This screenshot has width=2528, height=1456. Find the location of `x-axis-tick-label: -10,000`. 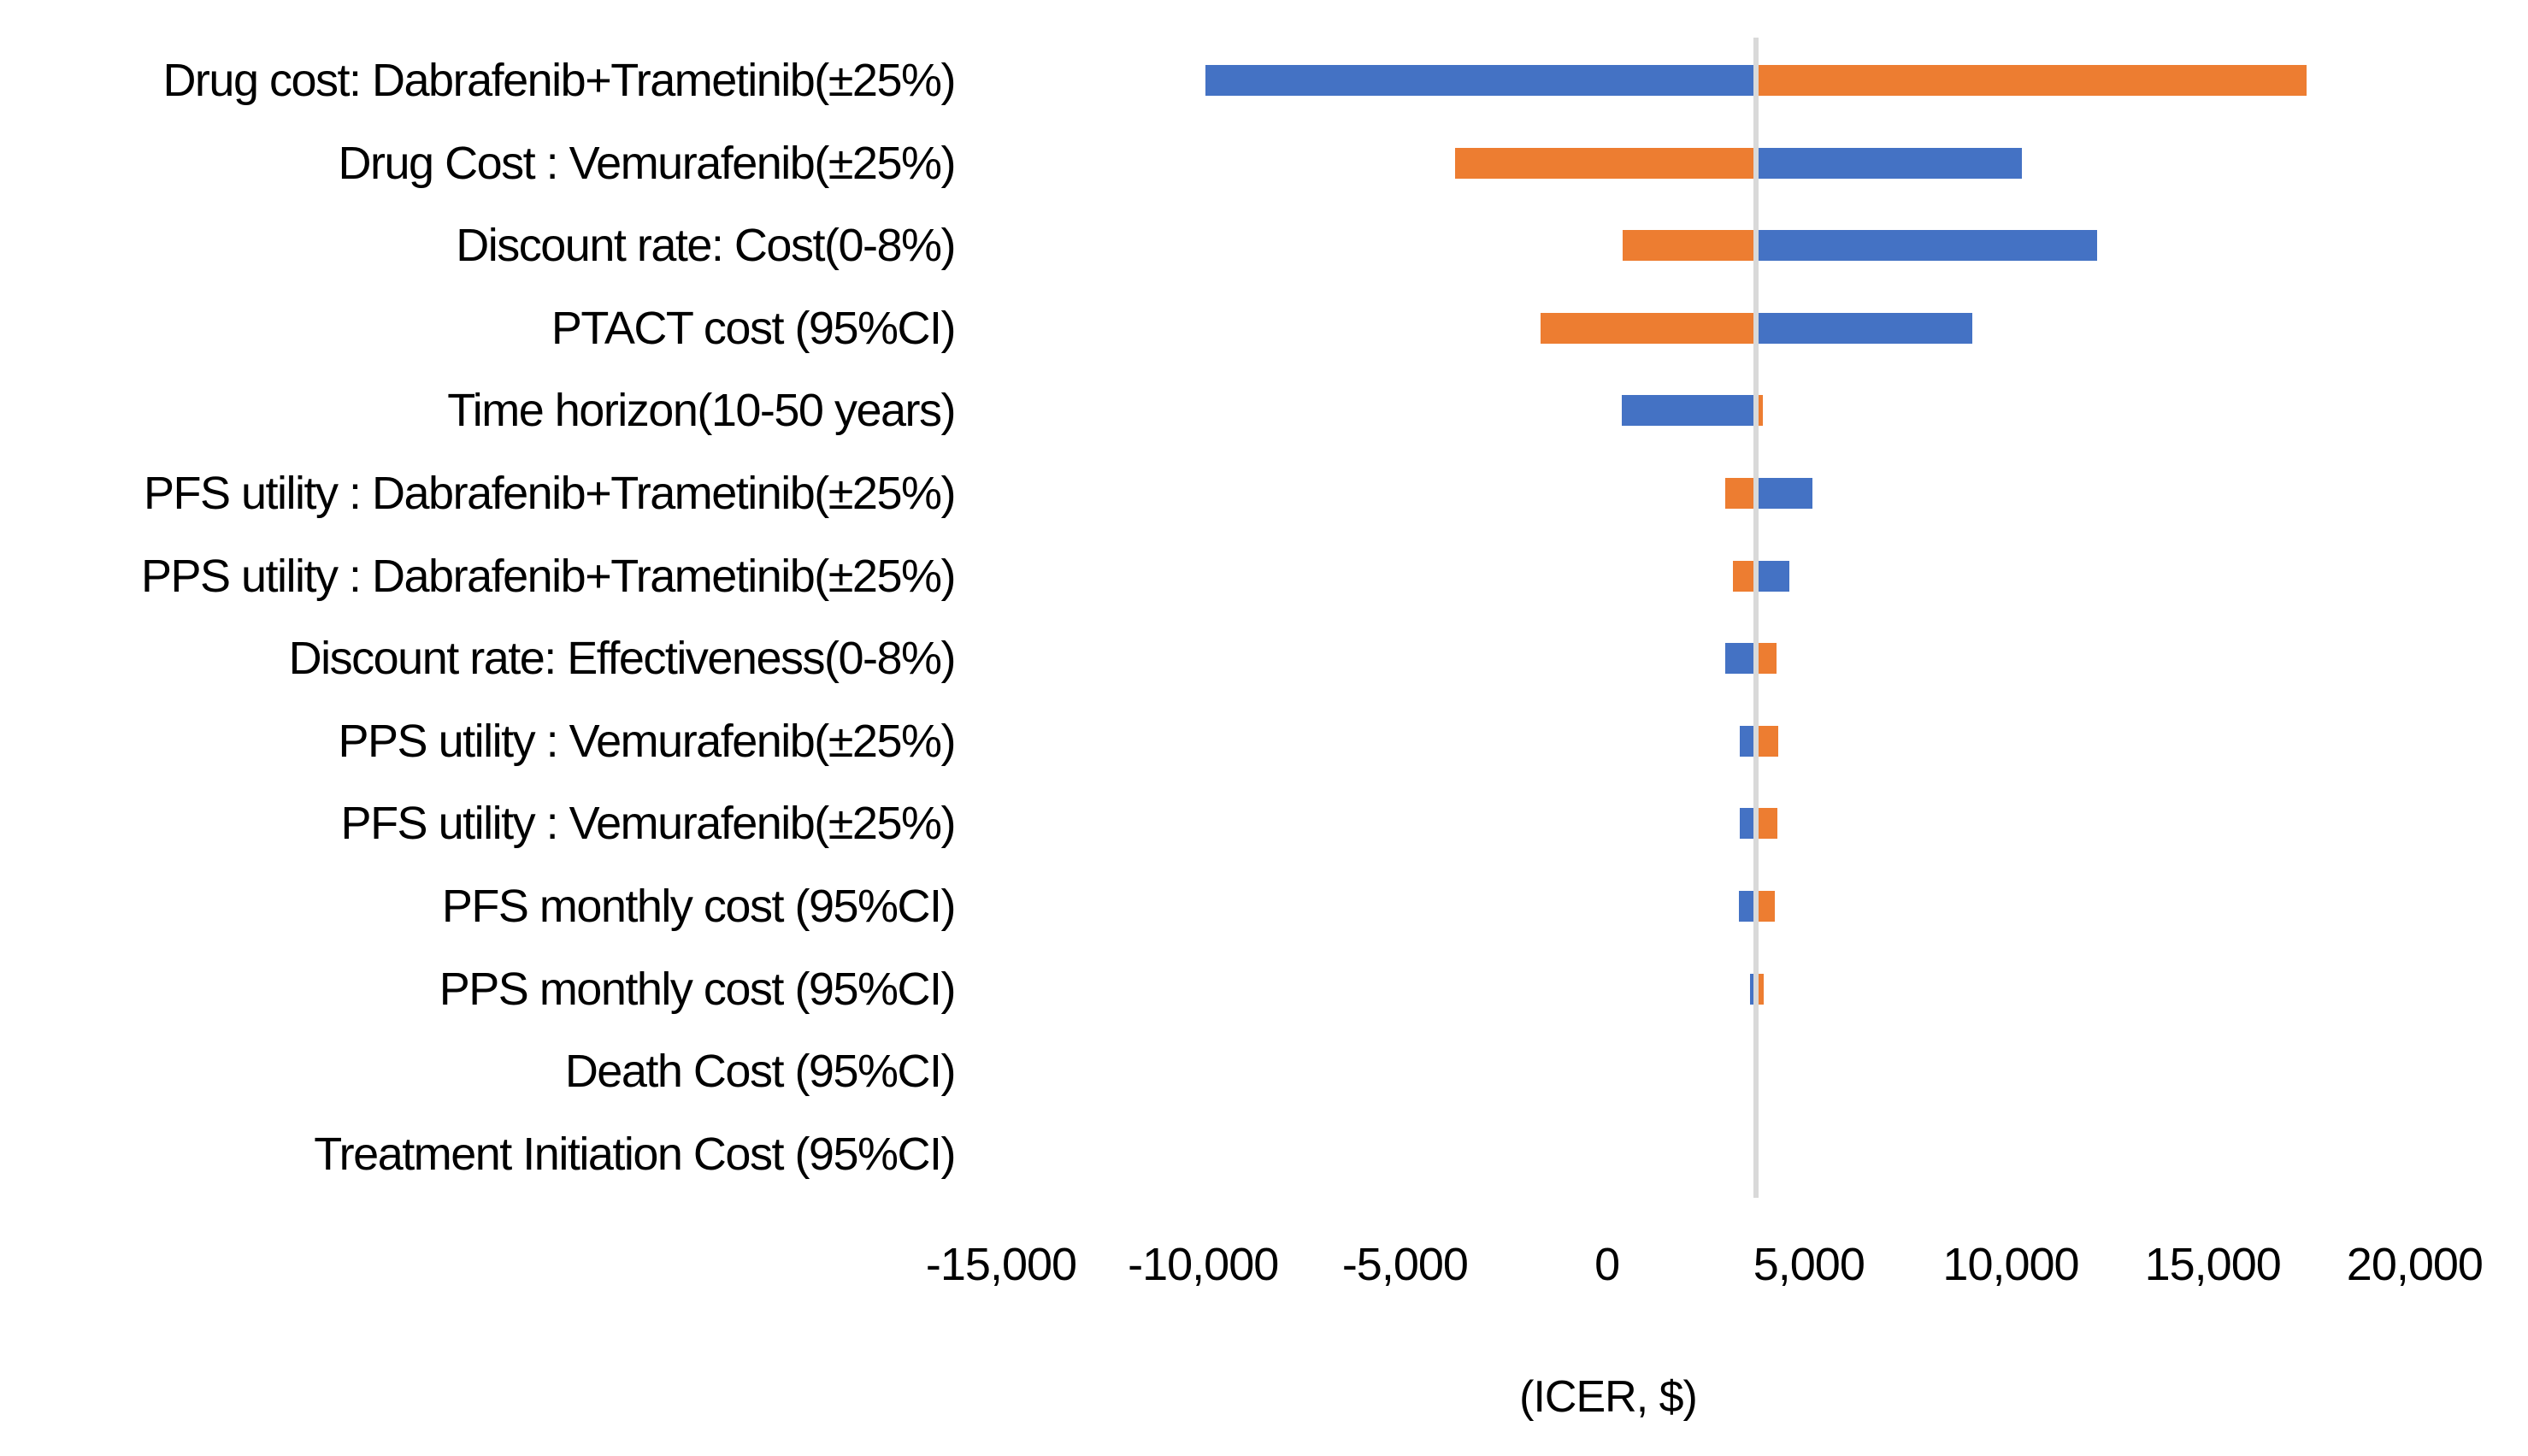

x-axis-tick-label: -10,000 is located at coordinates (1203, 1264).